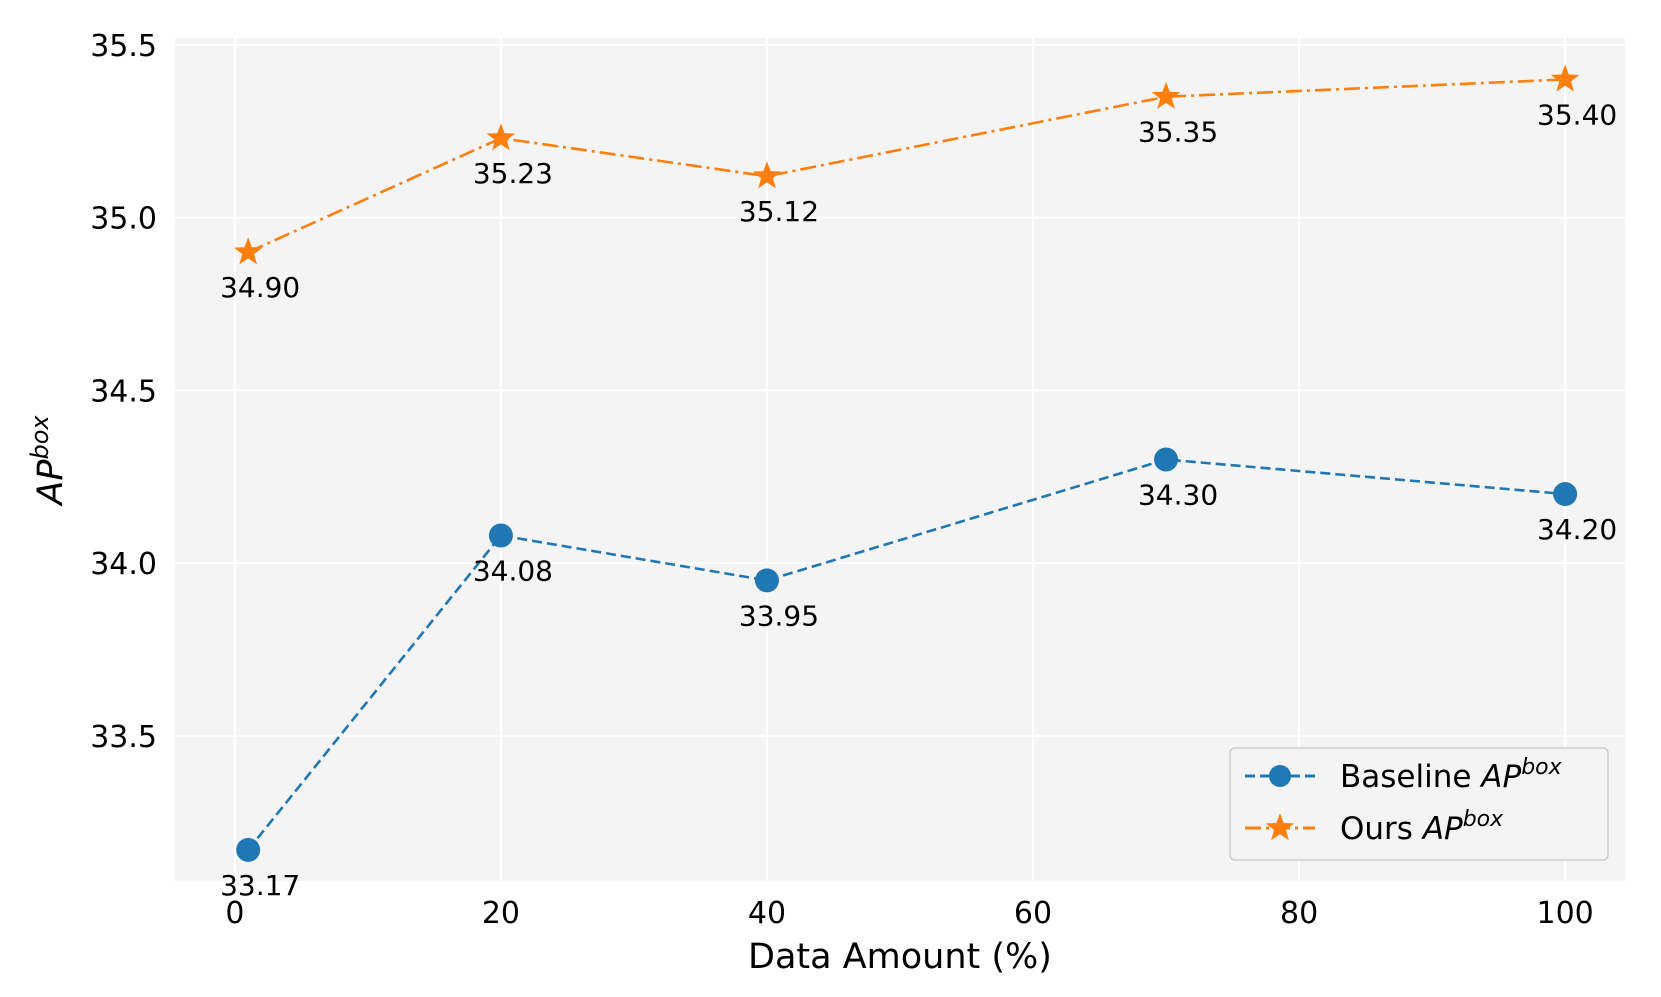 The height and width of the screenshot is (997, 1661). What do you see at coordinates (779, 615) in the screenshot?
I see `data-label-baseline: 33.95` at bounding box center [779, 615].